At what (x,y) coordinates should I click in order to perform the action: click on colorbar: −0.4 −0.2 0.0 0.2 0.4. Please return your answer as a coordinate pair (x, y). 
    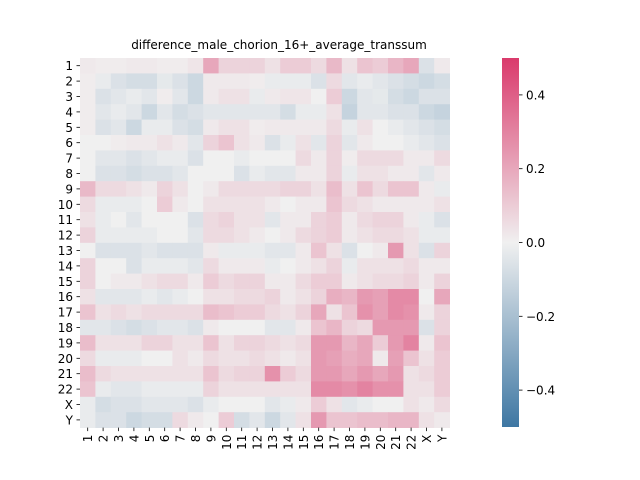
    Looking at the image, I should click on (528, 242).